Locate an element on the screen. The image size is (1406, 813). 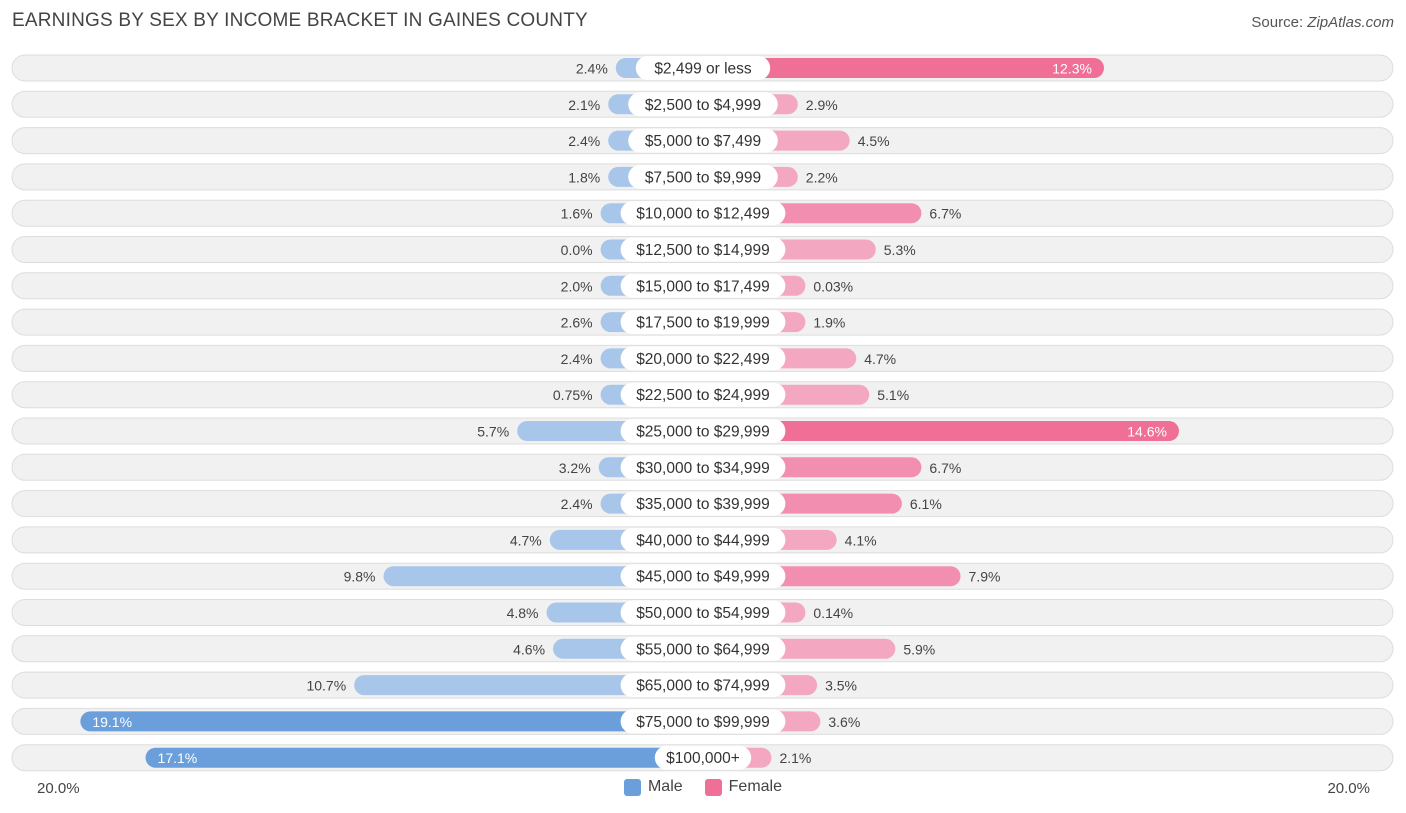
category-label: $55,000 to $64,999 is located at coordinates (703, 649).